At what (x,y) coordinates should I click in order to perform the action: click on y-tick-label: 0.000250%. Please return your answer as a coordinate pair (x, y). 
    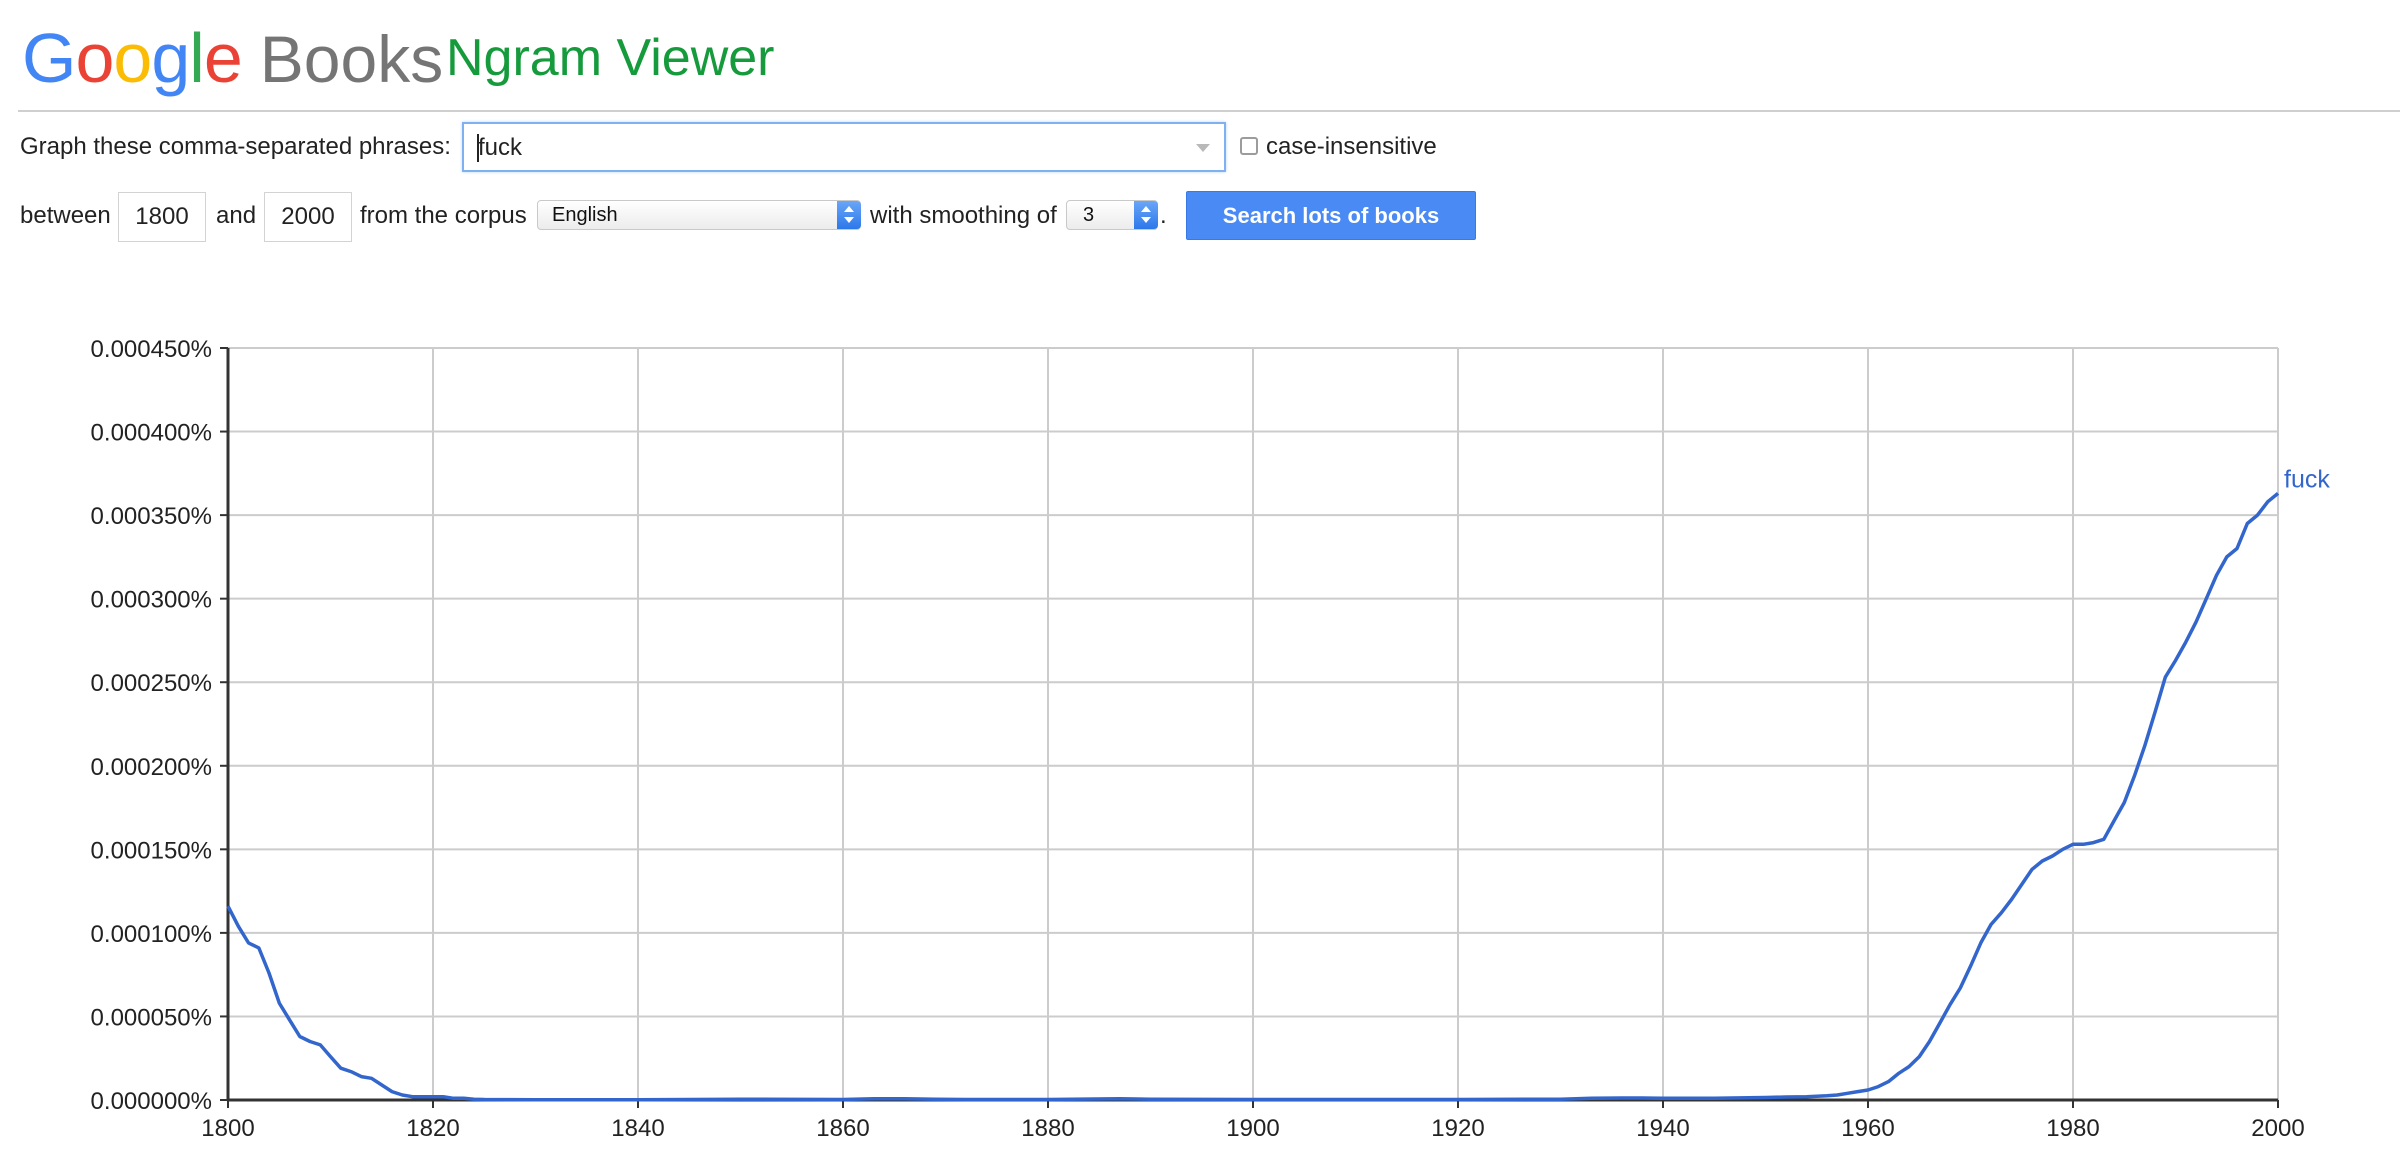
    Looking at the image, I should click on (151, 683).